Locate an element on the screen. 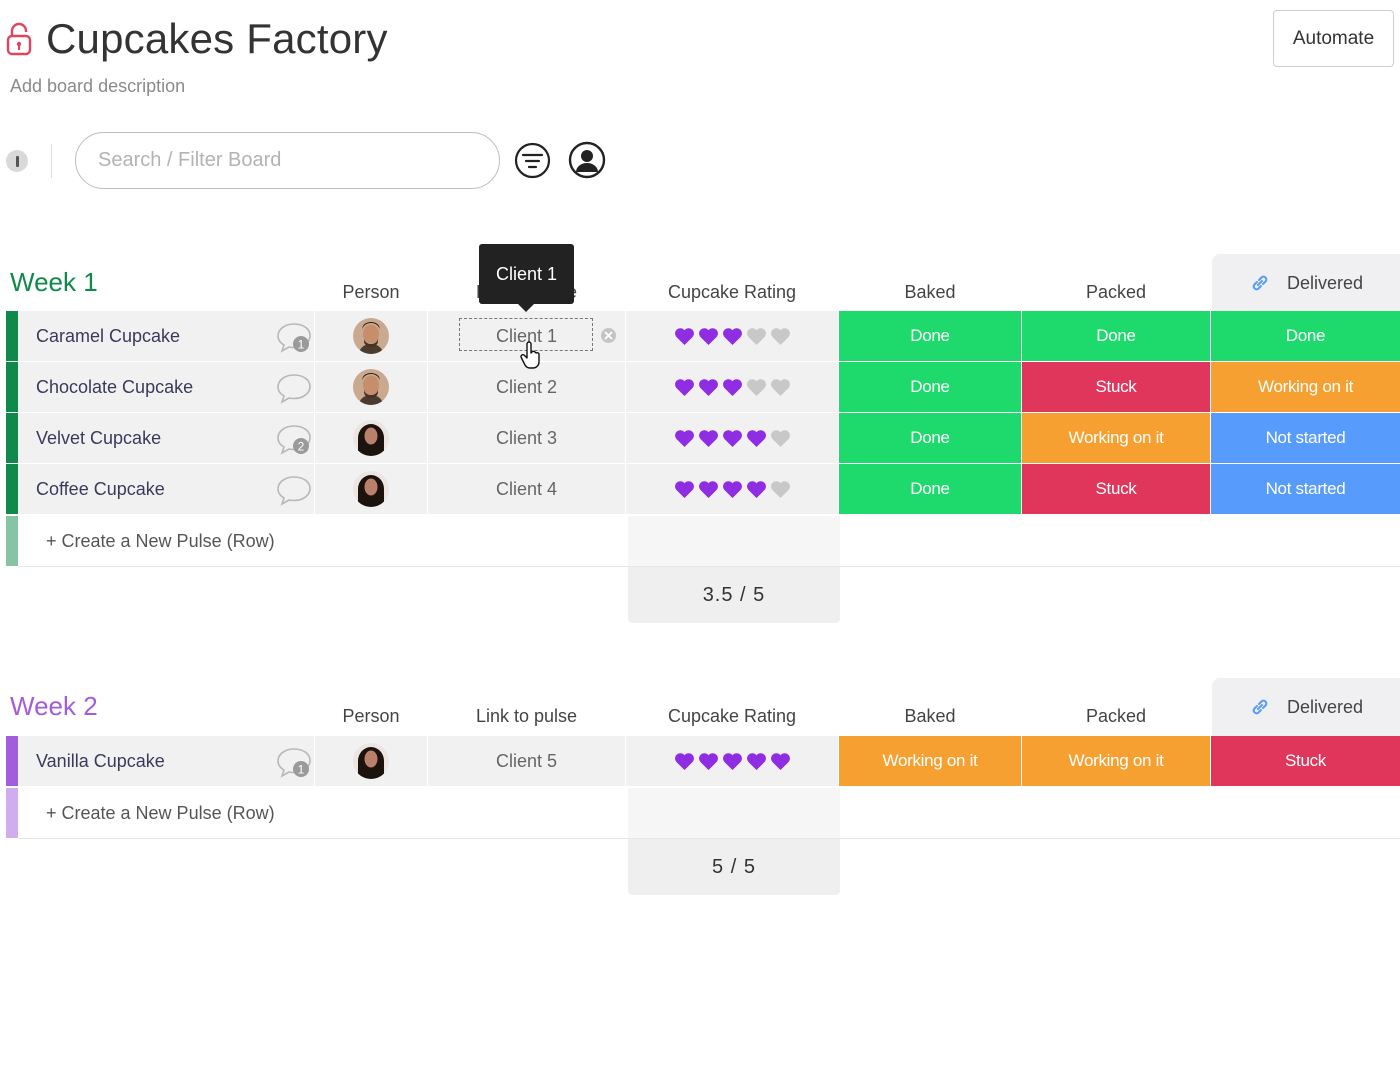  status-label: Not started is located at coordinates (1305, 437).